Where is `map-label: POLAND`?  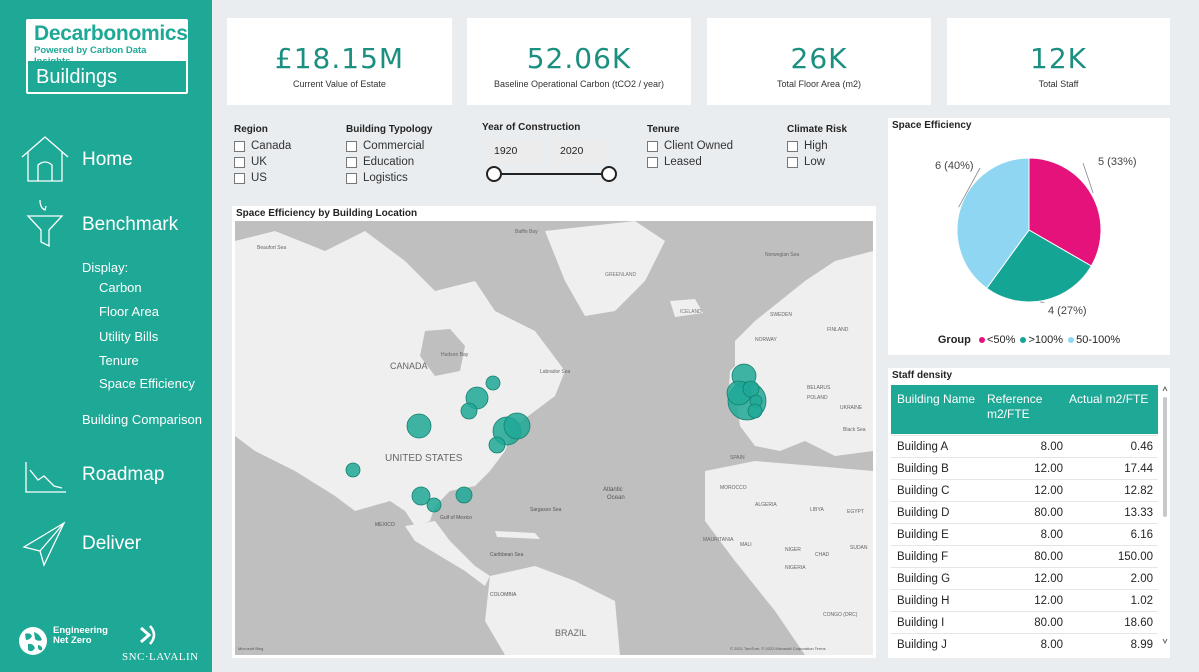 map-label: POLAND is located at coordinates (817, 398).